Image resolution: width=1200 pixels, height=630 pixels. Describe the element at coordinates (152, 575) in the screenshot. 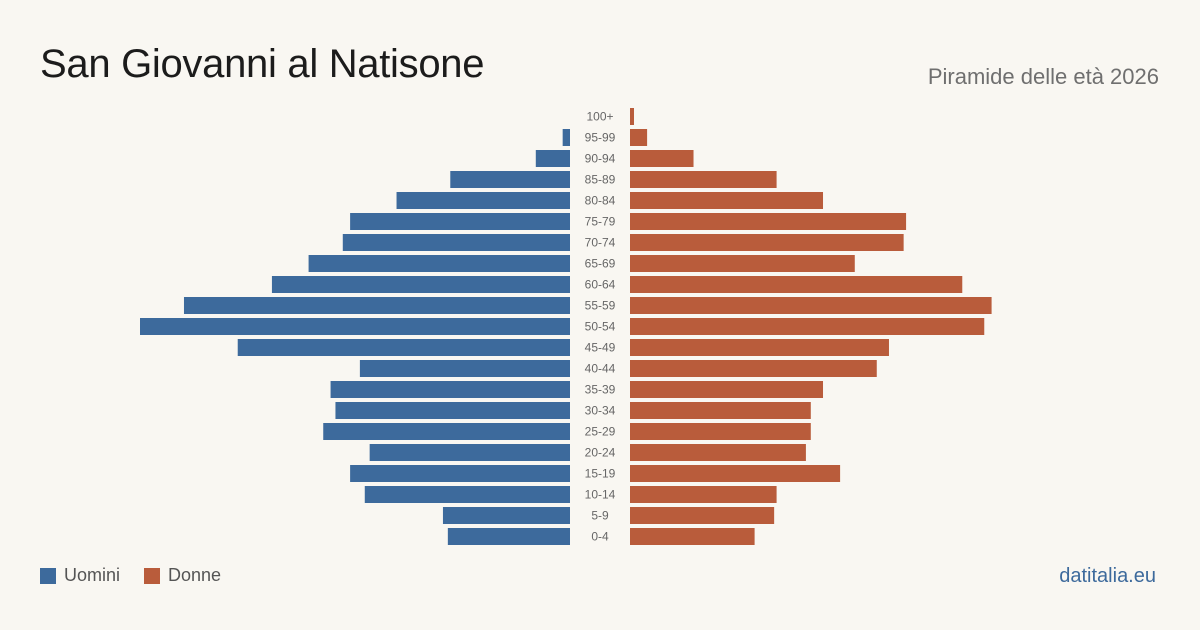

I see `legend-swatch-women` at that location.